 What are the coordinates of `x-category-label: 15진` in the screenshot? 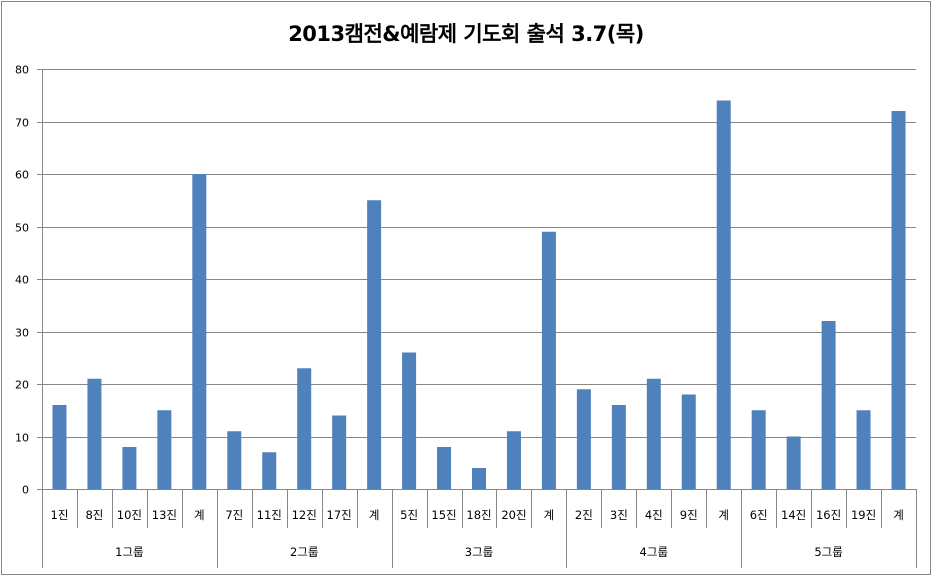 It's located at (443, 515).